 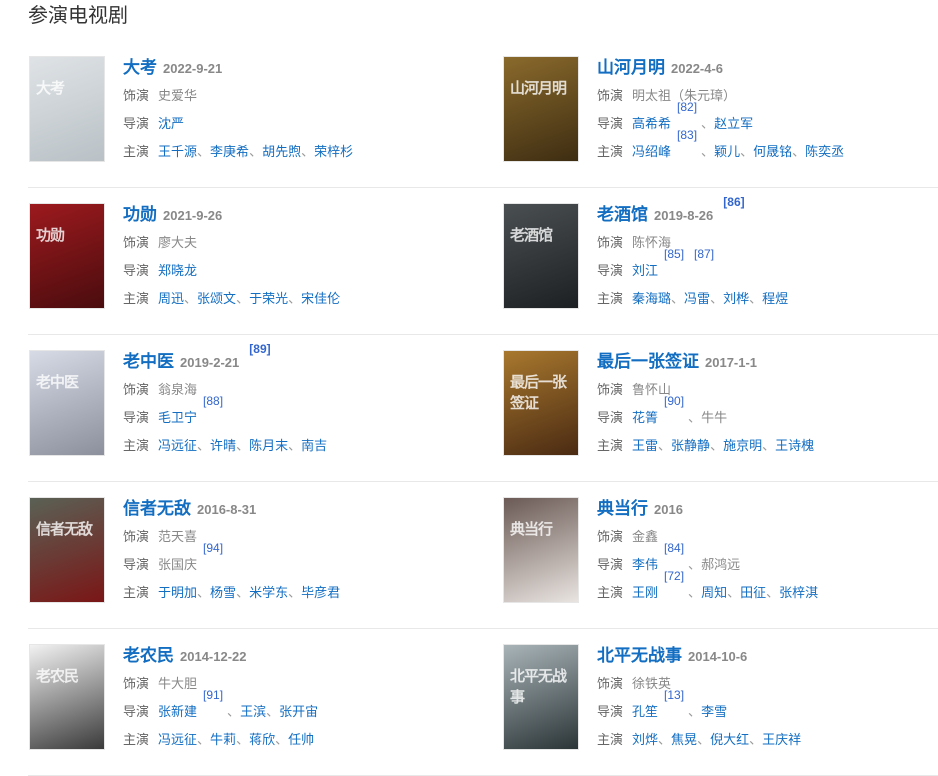 I want to click on series-title-link: 北平无战事, so click(x=639, y=656).